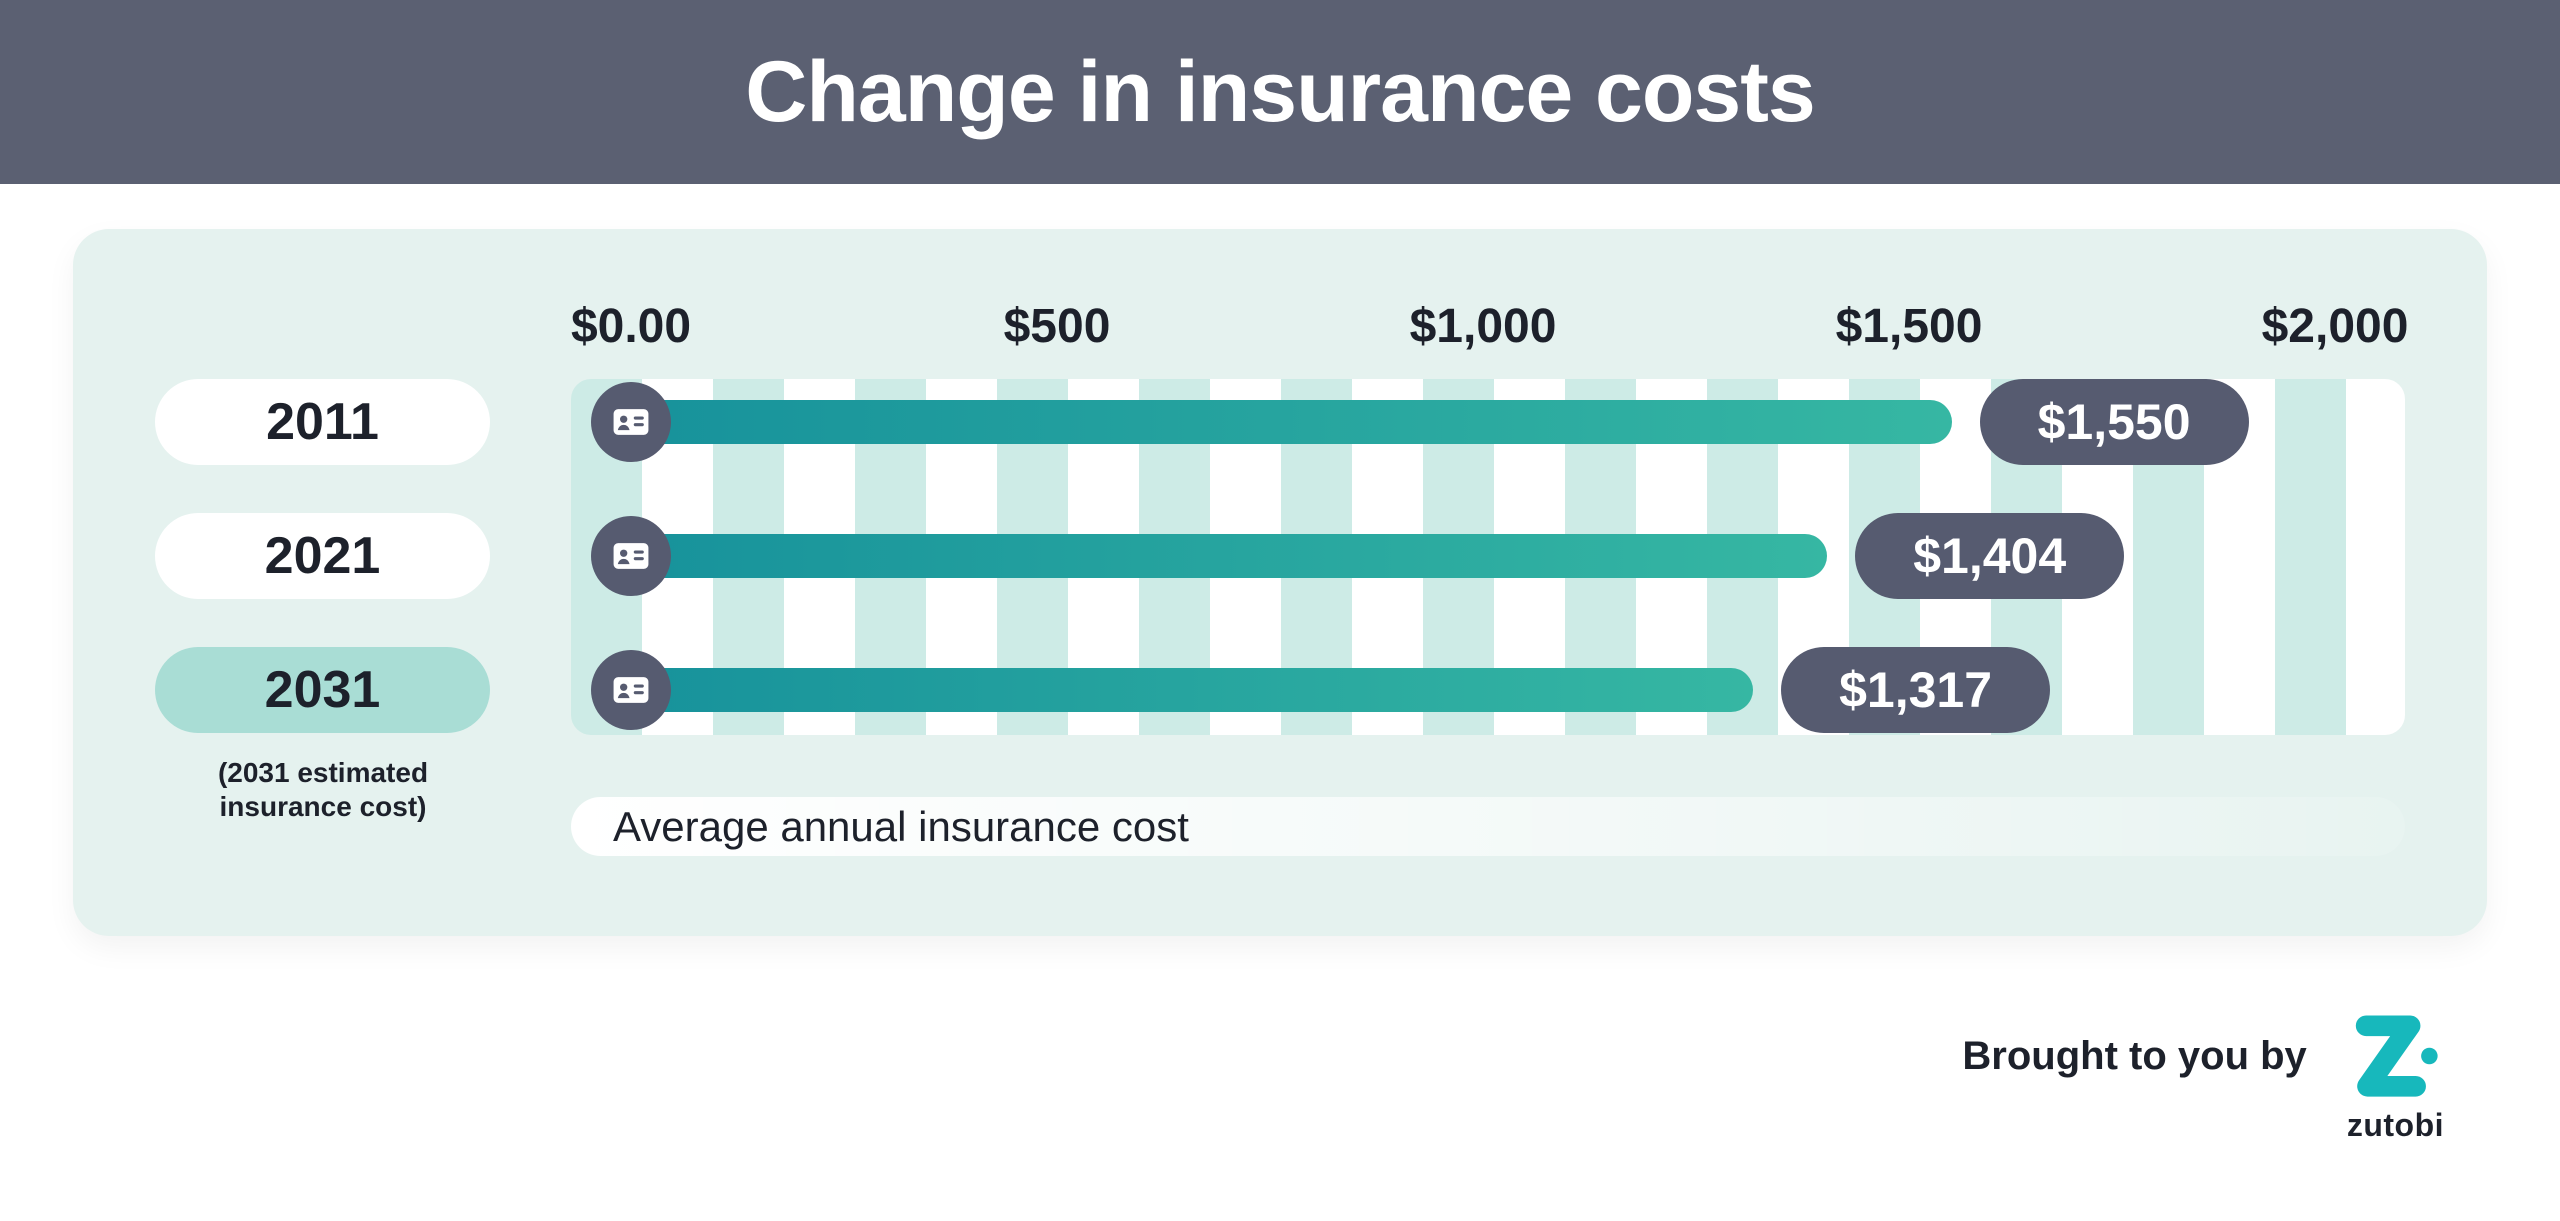 This screenshot has height=1221, width=2560. Describe the element at coordinates (1192, 690) in the screenshot. I see `bar-2031` at that location.